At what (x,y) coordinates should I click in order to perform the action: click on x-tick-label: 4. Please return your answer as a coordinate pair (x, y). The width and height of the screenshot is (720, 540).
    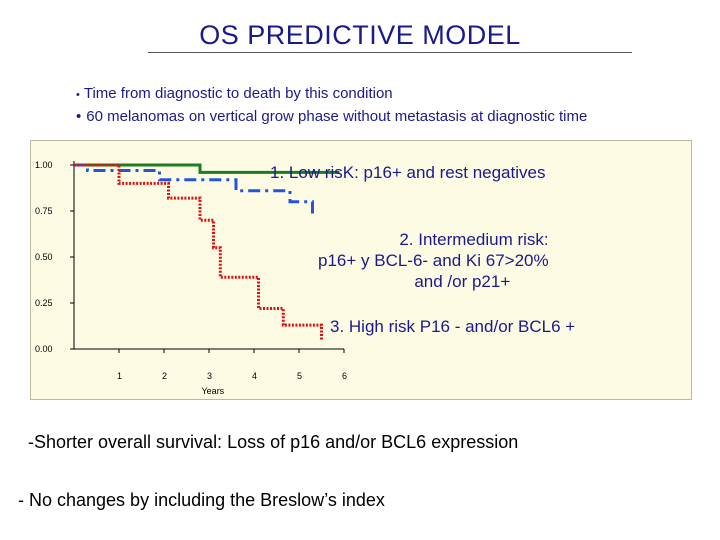
    Looking at the image, I should click on (254, 376).